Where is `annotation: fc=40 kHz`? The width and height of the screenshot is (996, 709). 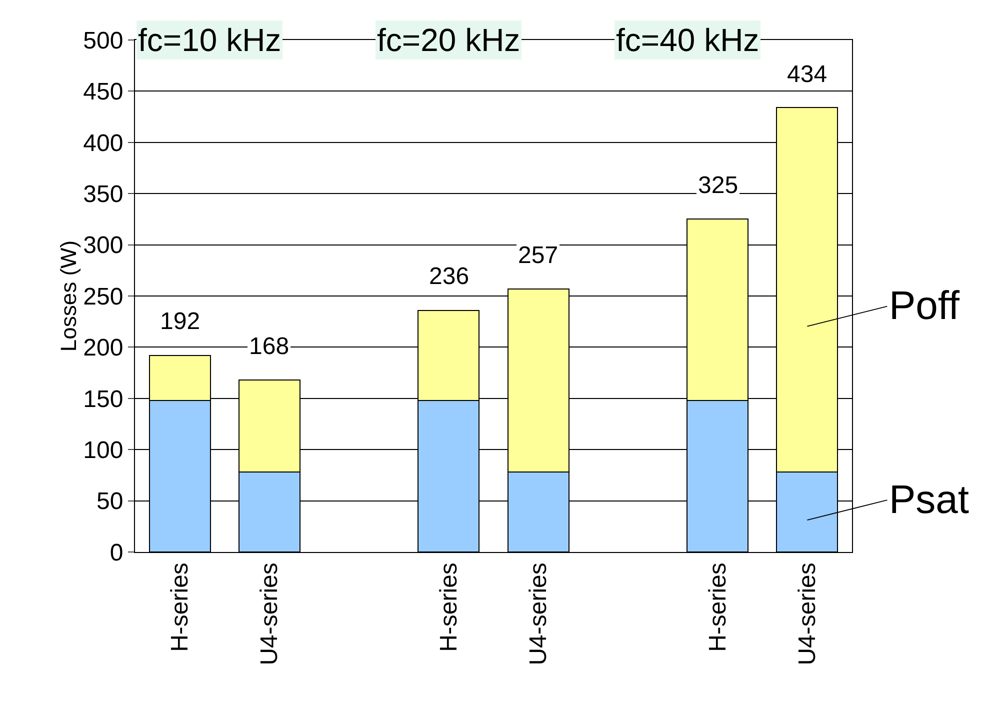 annotation: fc=40 kHz is located at coordinates (688, 40).